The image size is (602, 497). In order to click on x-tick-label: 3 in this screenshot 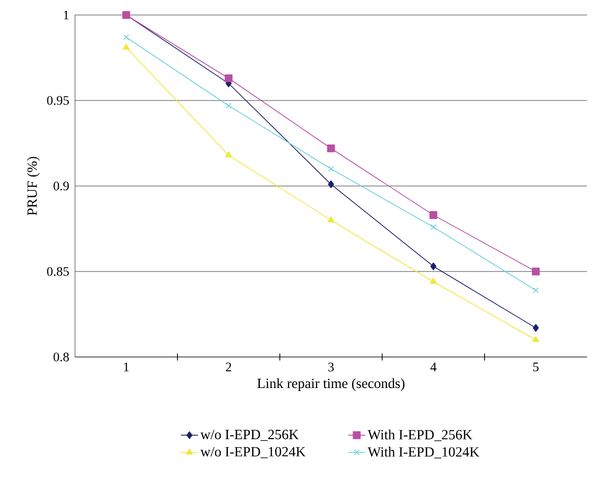, I will do `click(331, 367)`.